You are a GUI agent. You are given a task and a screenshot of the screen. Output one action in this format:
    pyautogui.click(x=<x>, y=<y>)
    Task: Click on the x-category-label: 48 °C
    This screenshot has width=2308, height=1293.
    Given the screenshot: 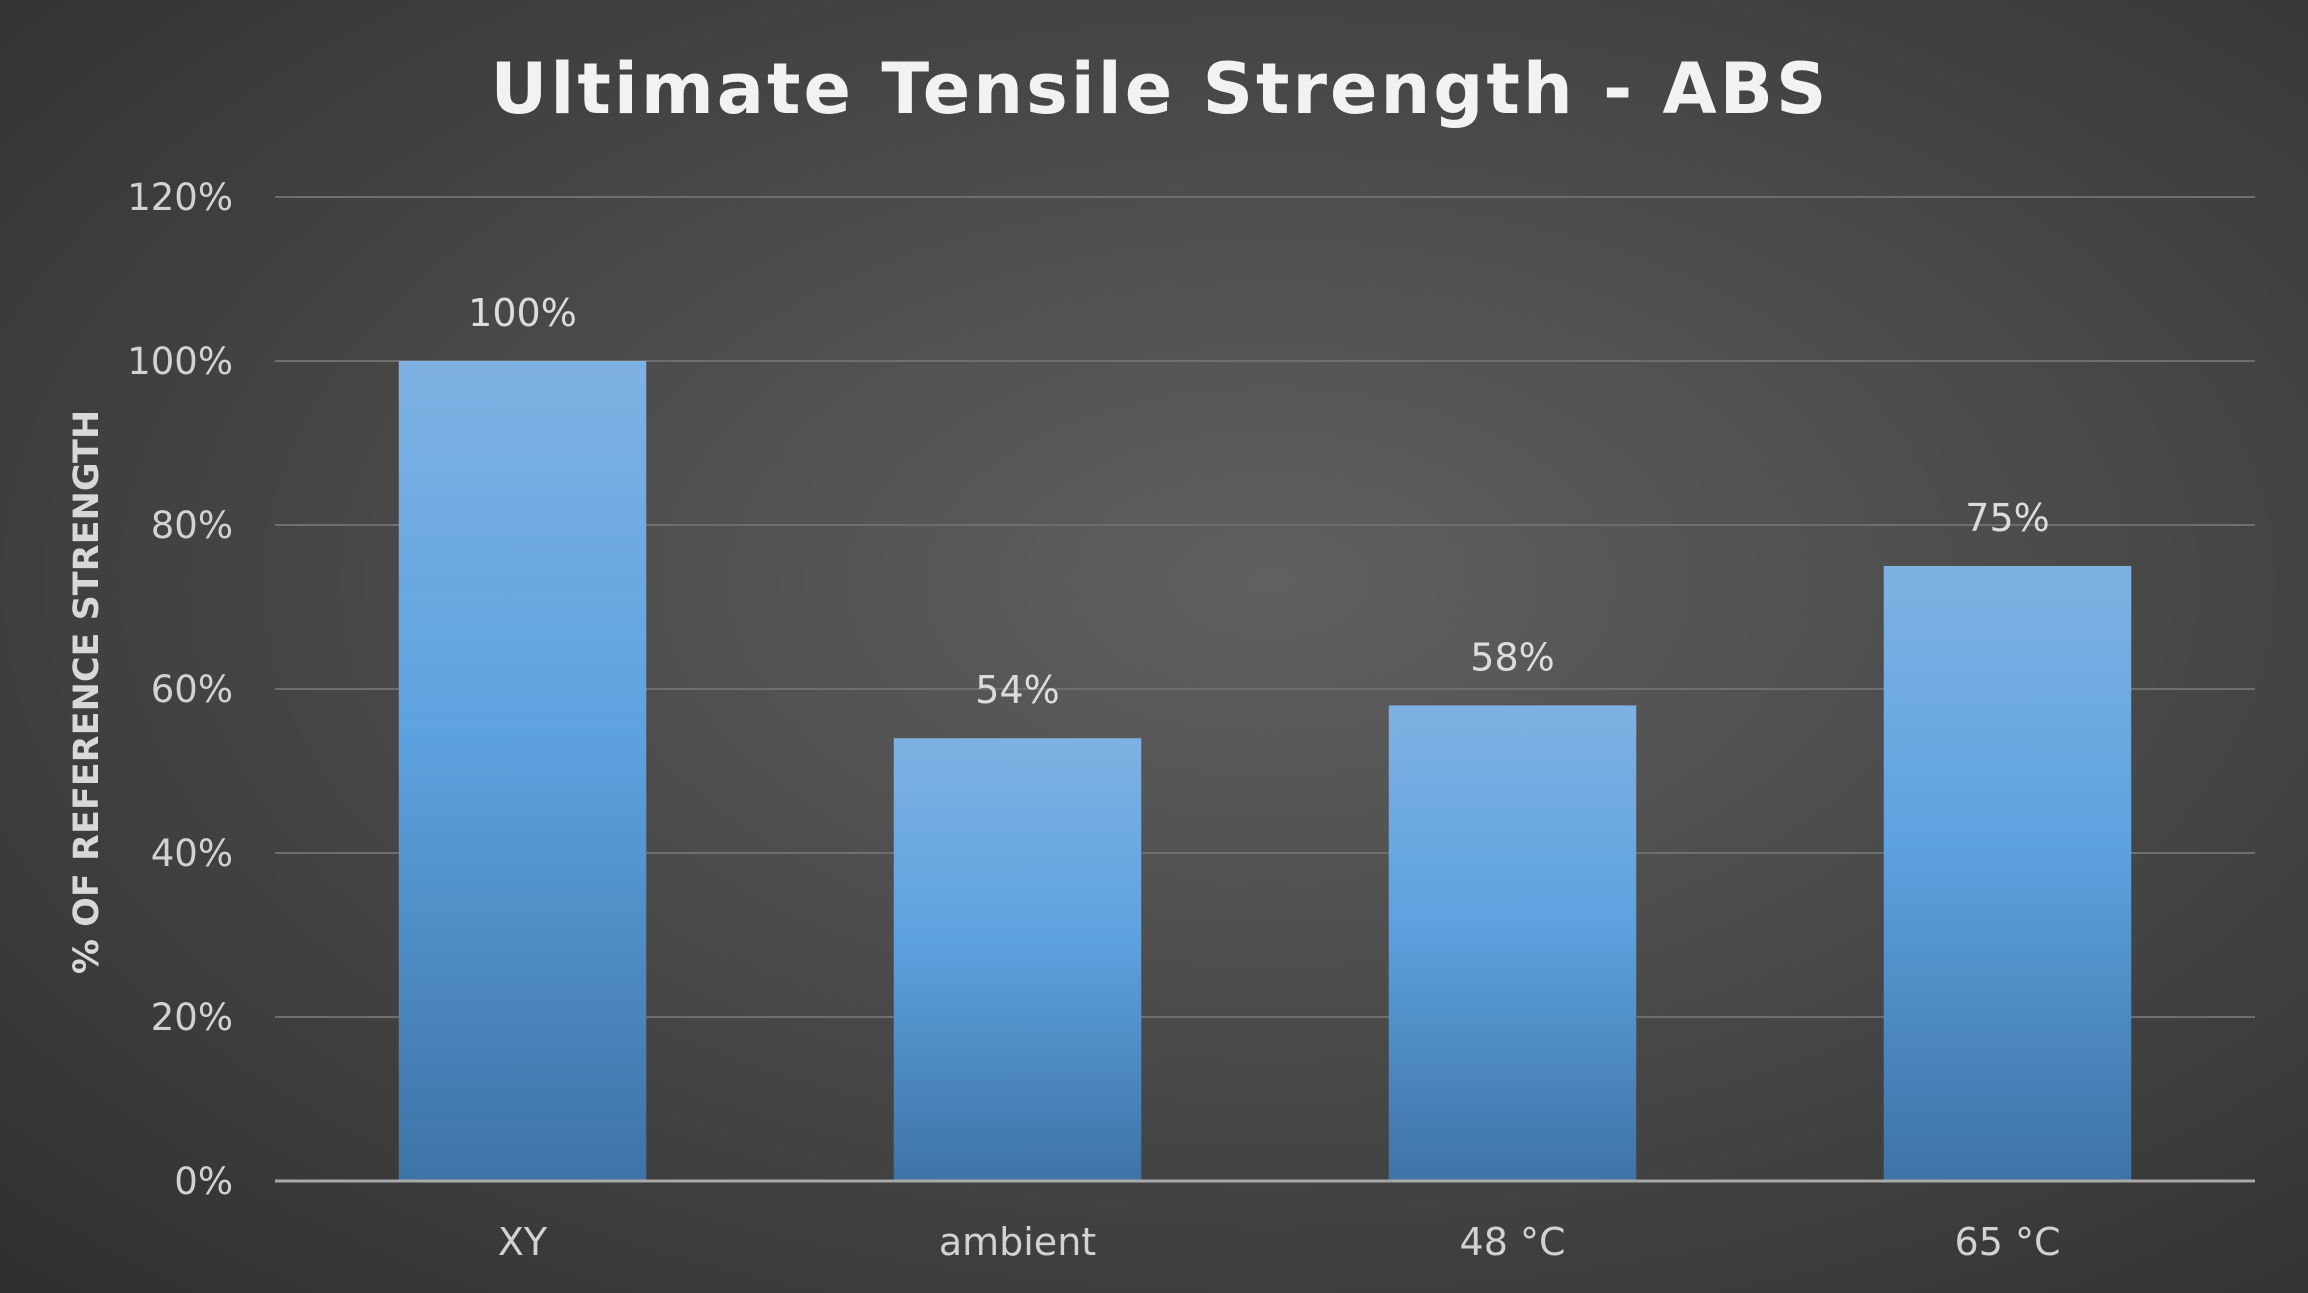 What is the action you would take?
    pyautogui.click(x=1513, y=1242)
    